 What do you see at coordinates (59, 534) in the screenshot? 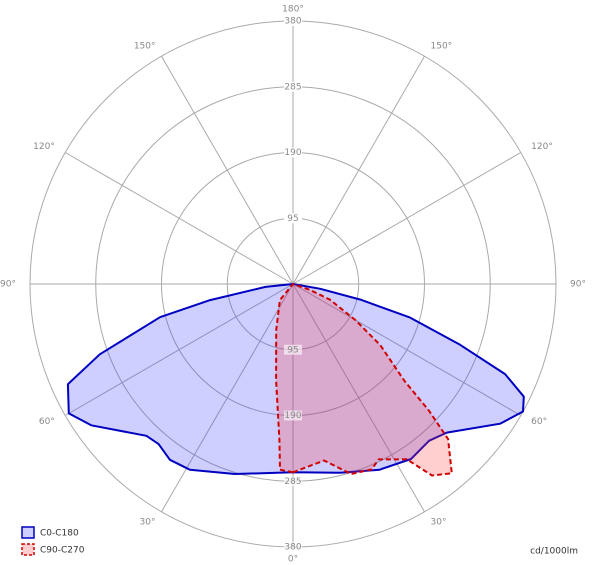
I see `legend-label: C0-C180` at bounding box center [59, 534].